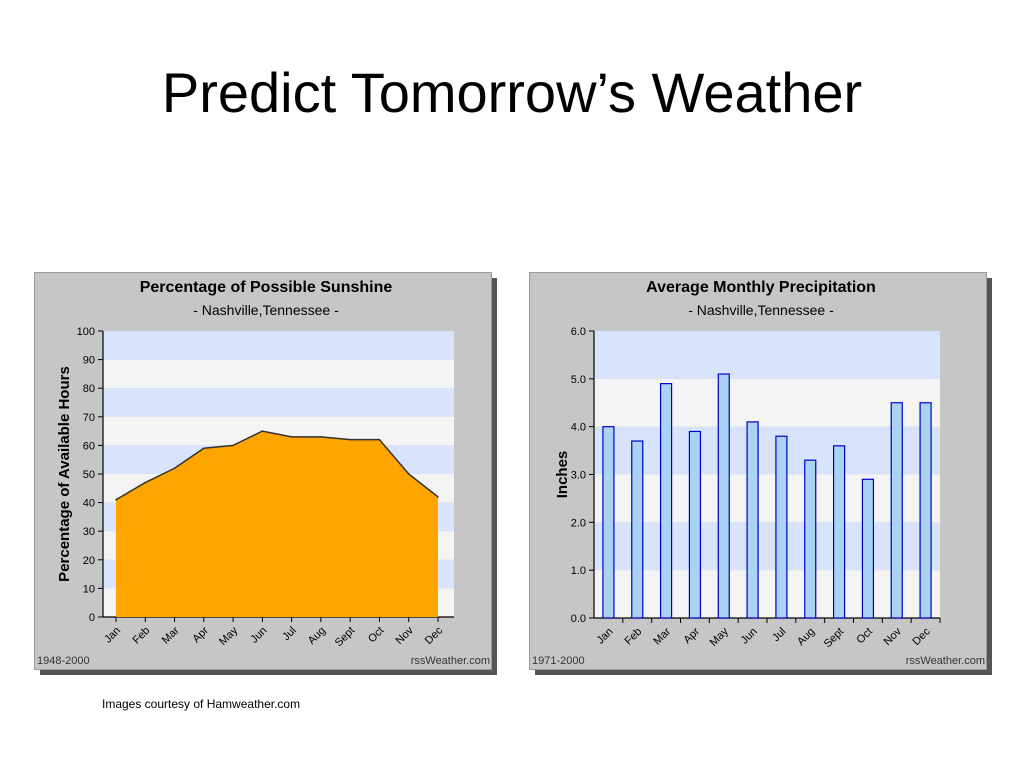 Image resolution: width=1024 pixels, height=768 pixels. I want to click on y-axis-label: Percentage of Available Hours, so click(64, 474).